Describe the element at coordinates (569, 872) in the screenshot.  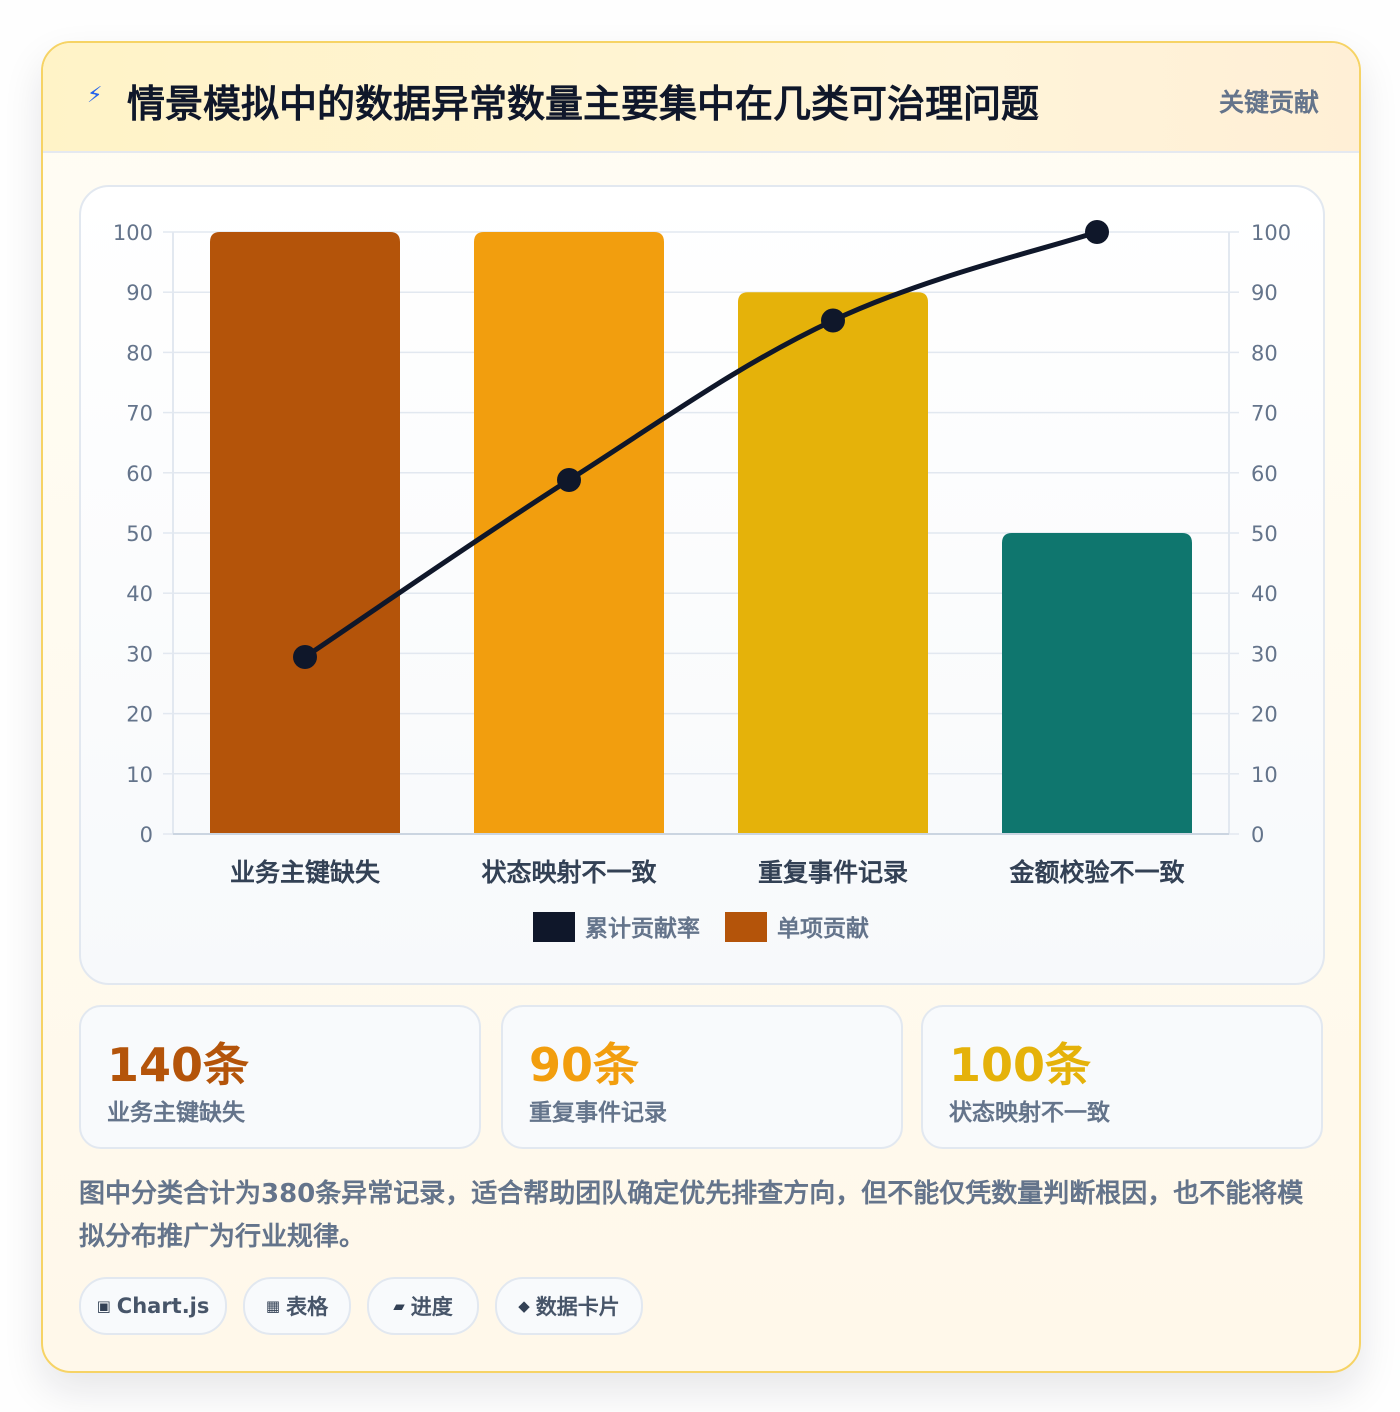
I see `x-tick-label: 状态映射不一致` at that location.